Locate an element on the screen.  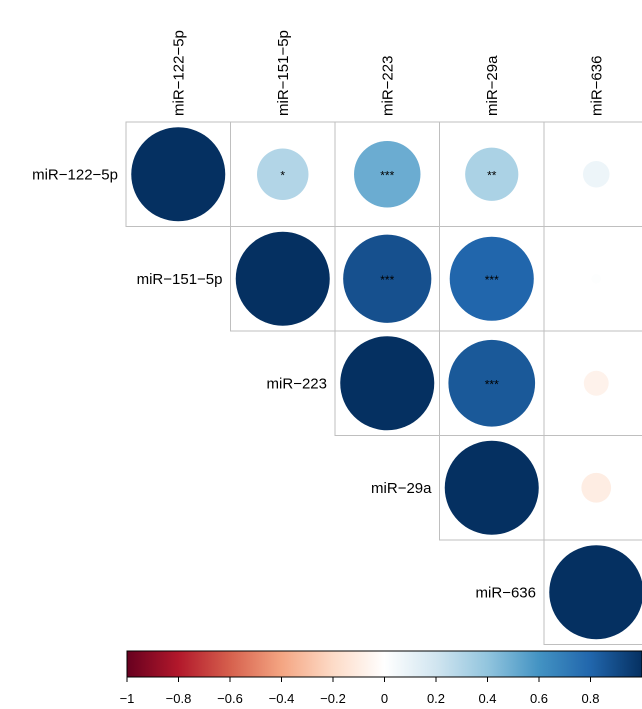
significance-marker: * is located at coordinates (282, 175).